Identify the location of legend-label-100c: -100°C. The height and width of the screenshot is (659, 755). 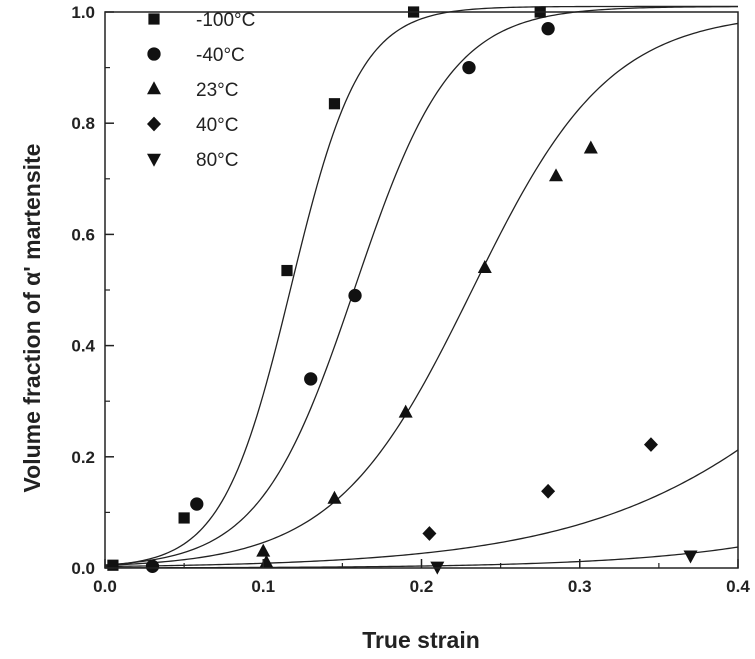
(225, 20).